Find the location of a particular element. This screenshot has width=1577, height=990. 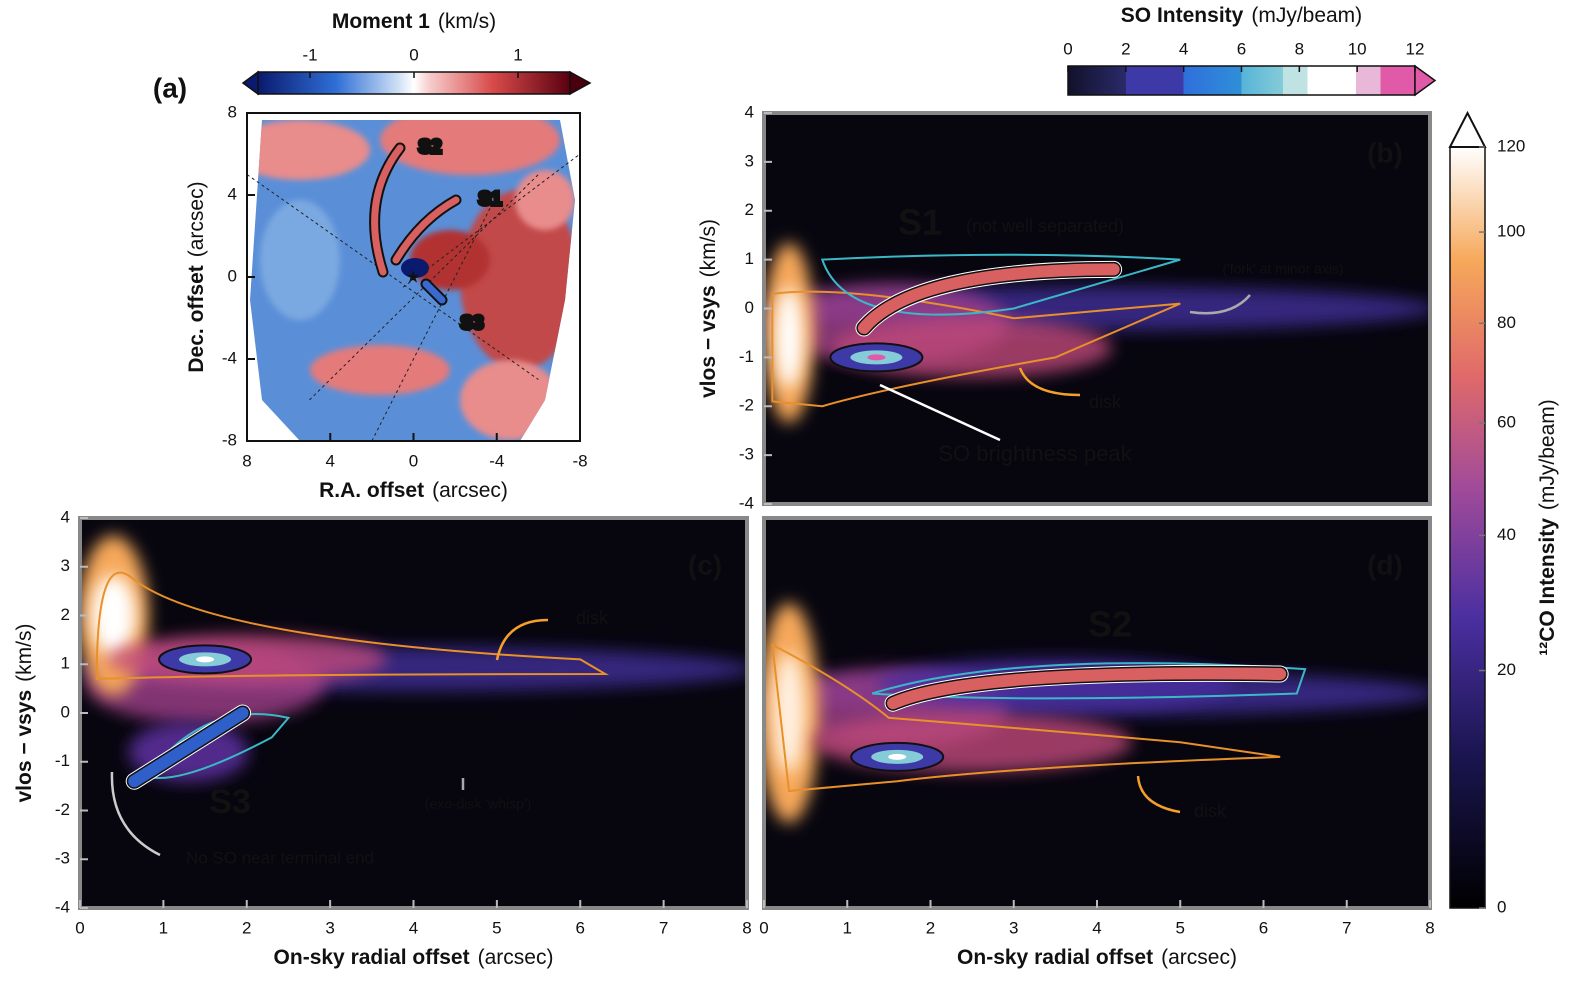

y-tick-label: -8 is located at coordinates (229, 439).